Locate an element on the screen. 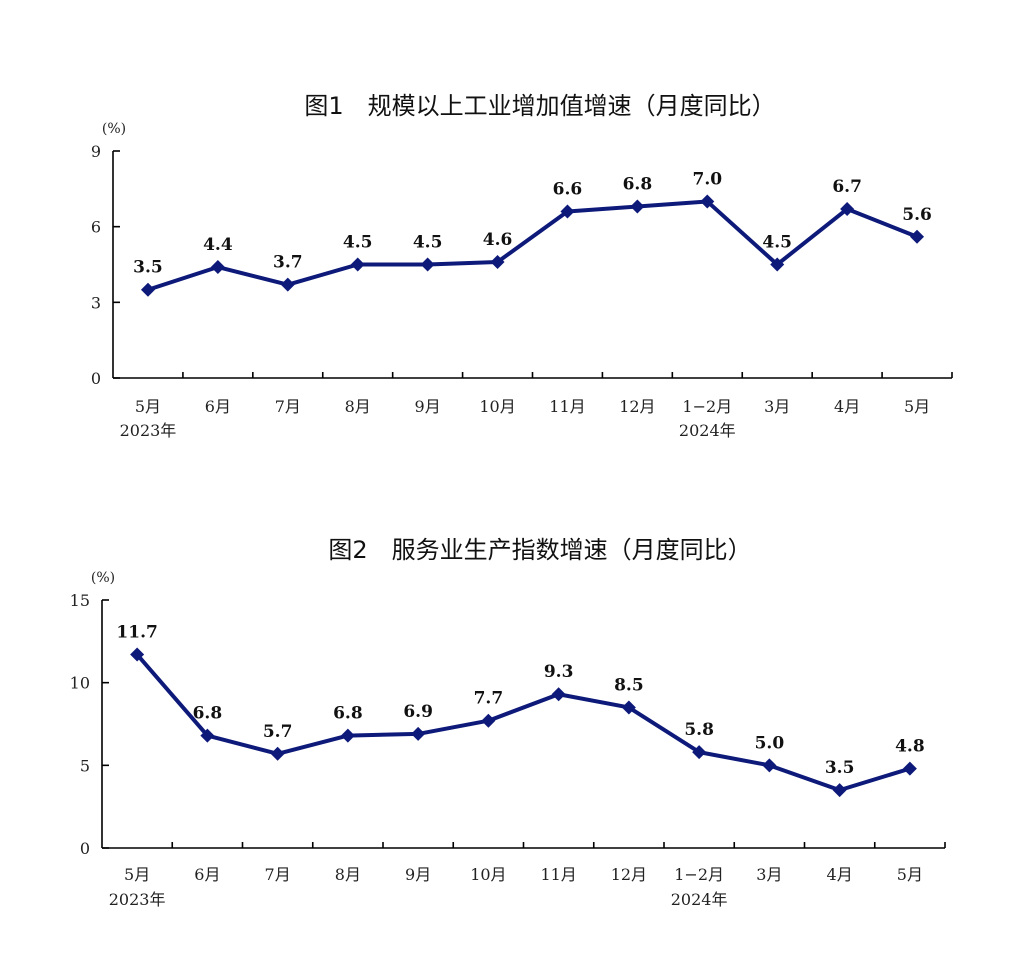 This screenshot has height=964, width=1014. chart-2-y-tick-label: 10 is located at coordinates (80, 683).